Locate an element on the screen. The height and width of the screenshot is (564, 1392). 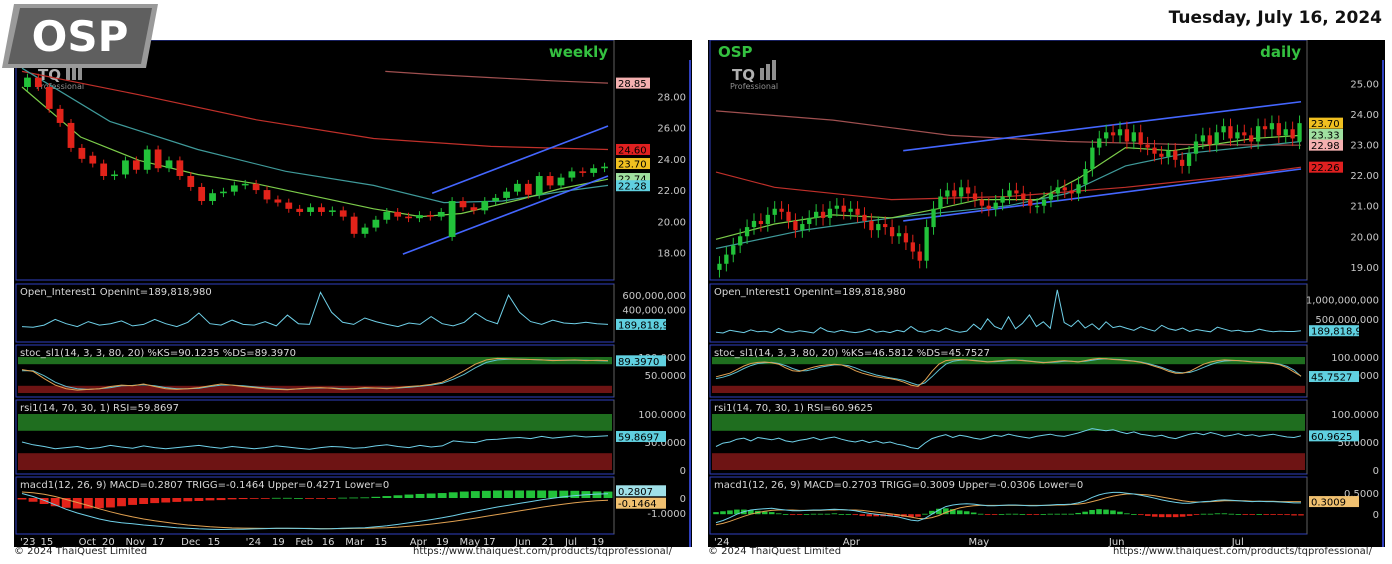
price-tag-label: 28.85 is located at coordinates (632, 84).